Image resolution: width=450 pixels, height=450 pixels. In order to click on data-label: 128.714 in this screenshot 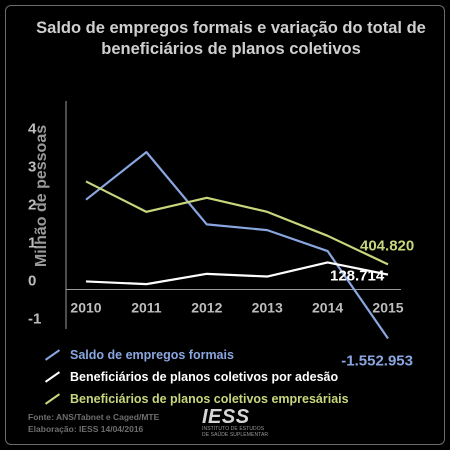, I will do `click(357, 276)`.